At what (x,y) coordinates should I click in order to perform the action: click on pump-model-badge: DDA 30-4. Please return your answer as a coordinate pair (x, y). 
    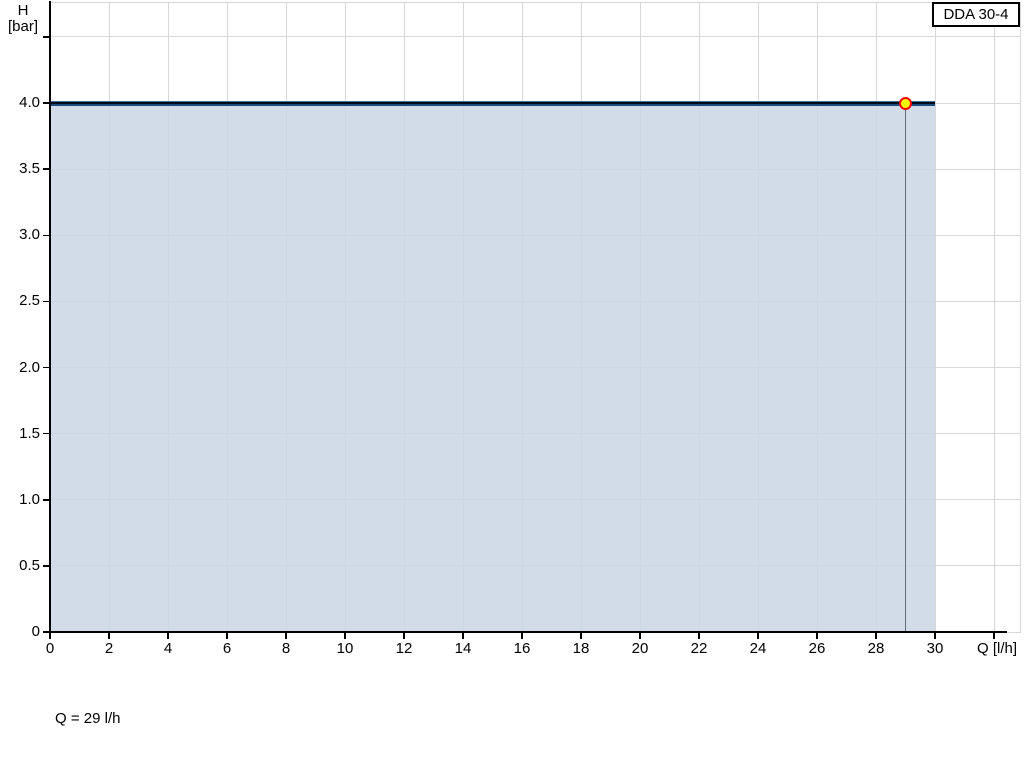
    Looking at the image, I should click on (976, 14).